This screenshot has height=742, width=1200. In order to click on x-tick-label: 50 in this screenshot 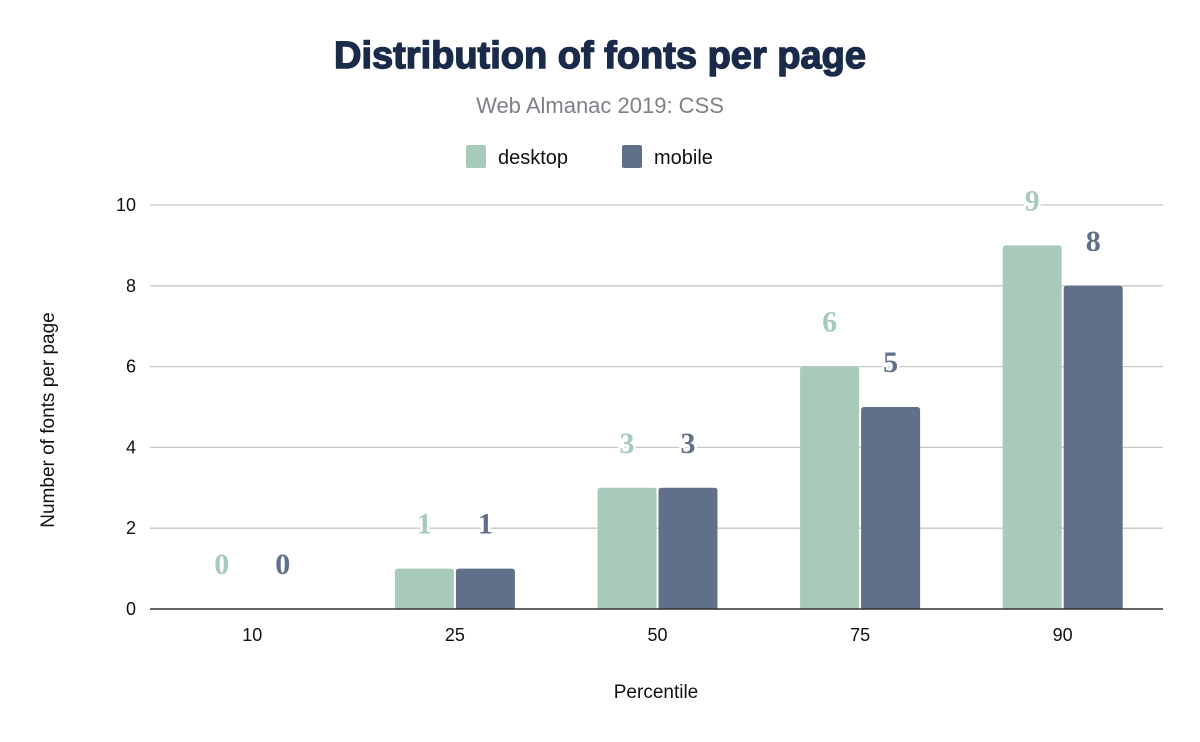, I will do `click(657, 635)`.